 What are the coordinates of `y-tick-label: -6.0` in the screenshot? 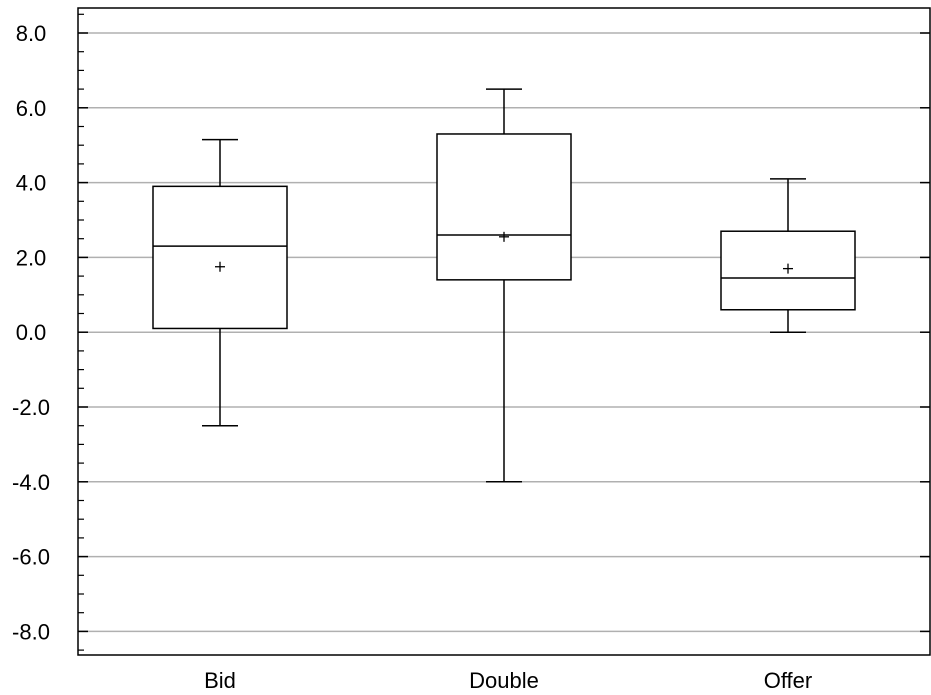 It's located at (31, 557).